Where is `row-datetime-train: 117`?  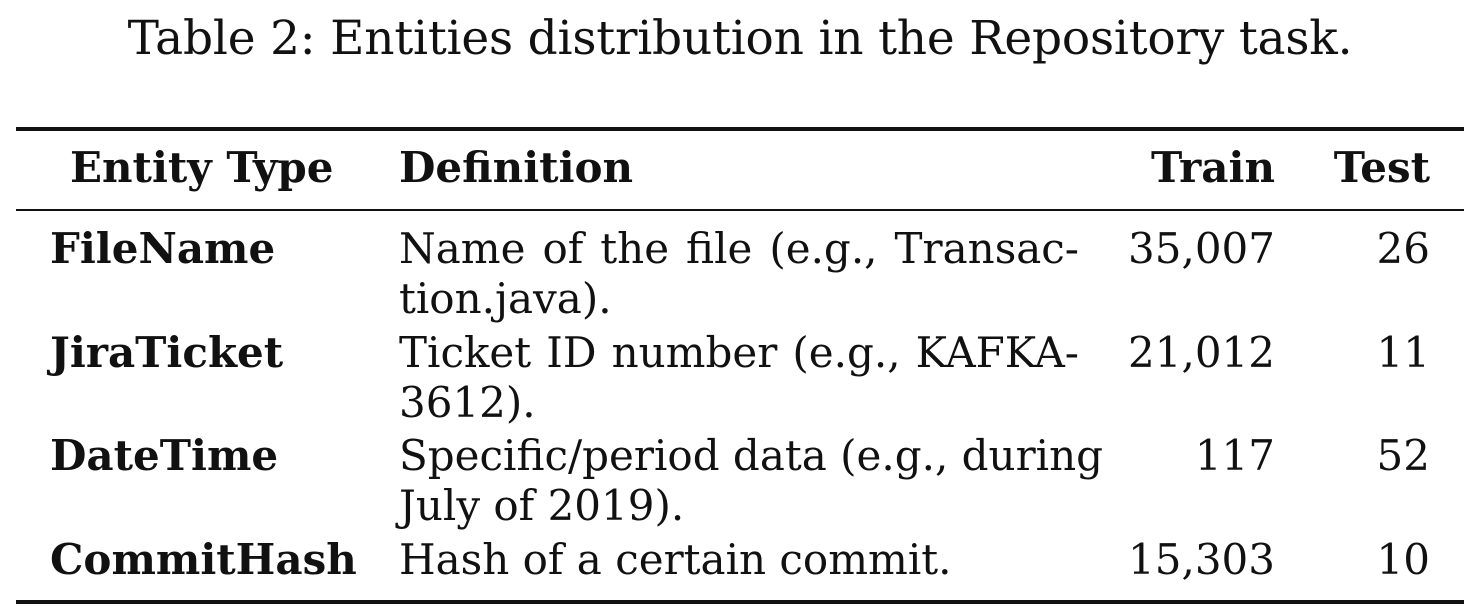 row-datetime-train: 117 is located at coordinates (1234, 455).